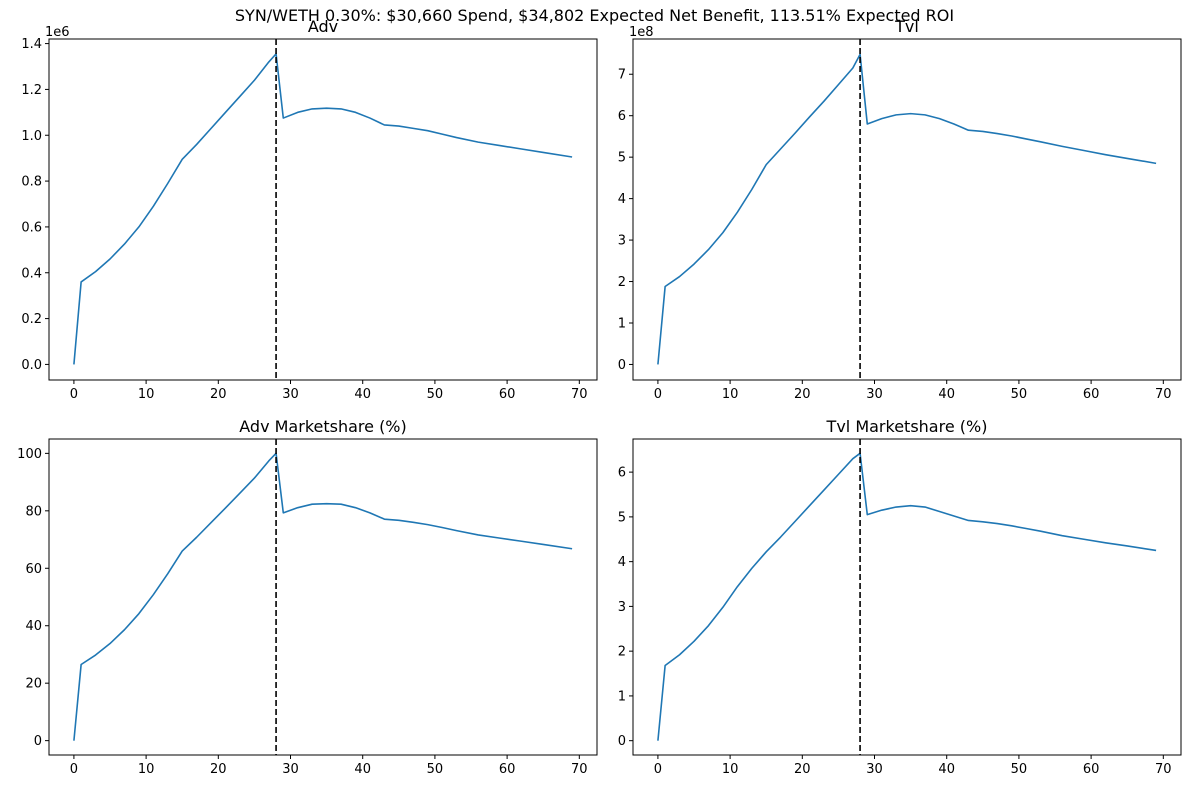 This screenshot has width=1189, height=789. What do you see at coordinates (906, 26) in the screenshot?
I see `chart-title: Tvl` at bounding box center [906, 26].